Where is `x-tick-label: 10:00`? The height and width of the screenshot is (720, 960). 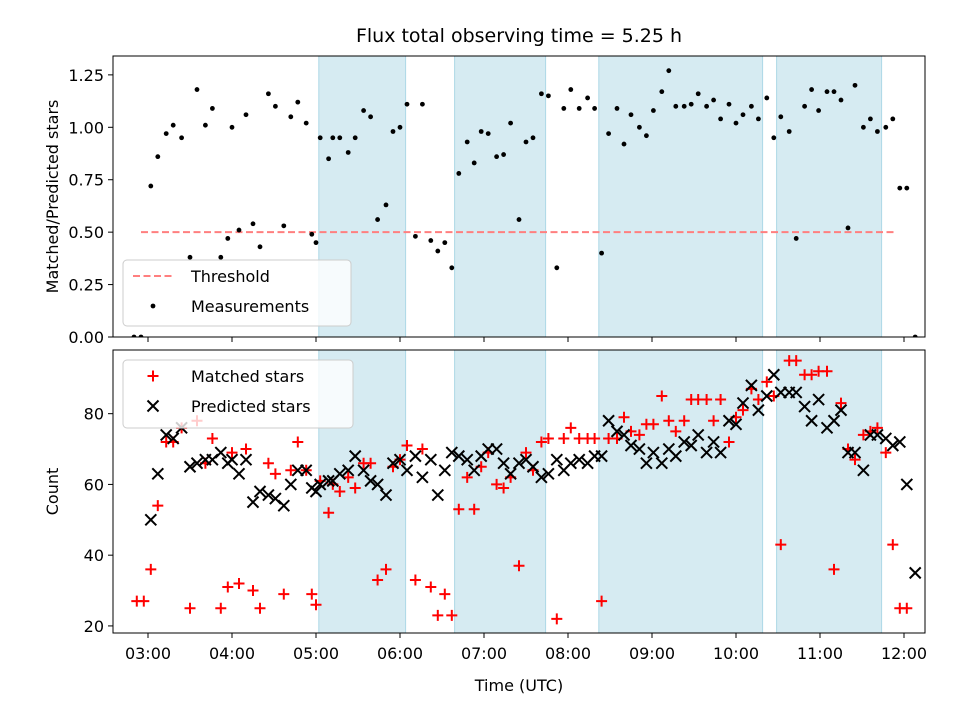 x-tick-label: 10:00 is located at coordinates (736, 653).